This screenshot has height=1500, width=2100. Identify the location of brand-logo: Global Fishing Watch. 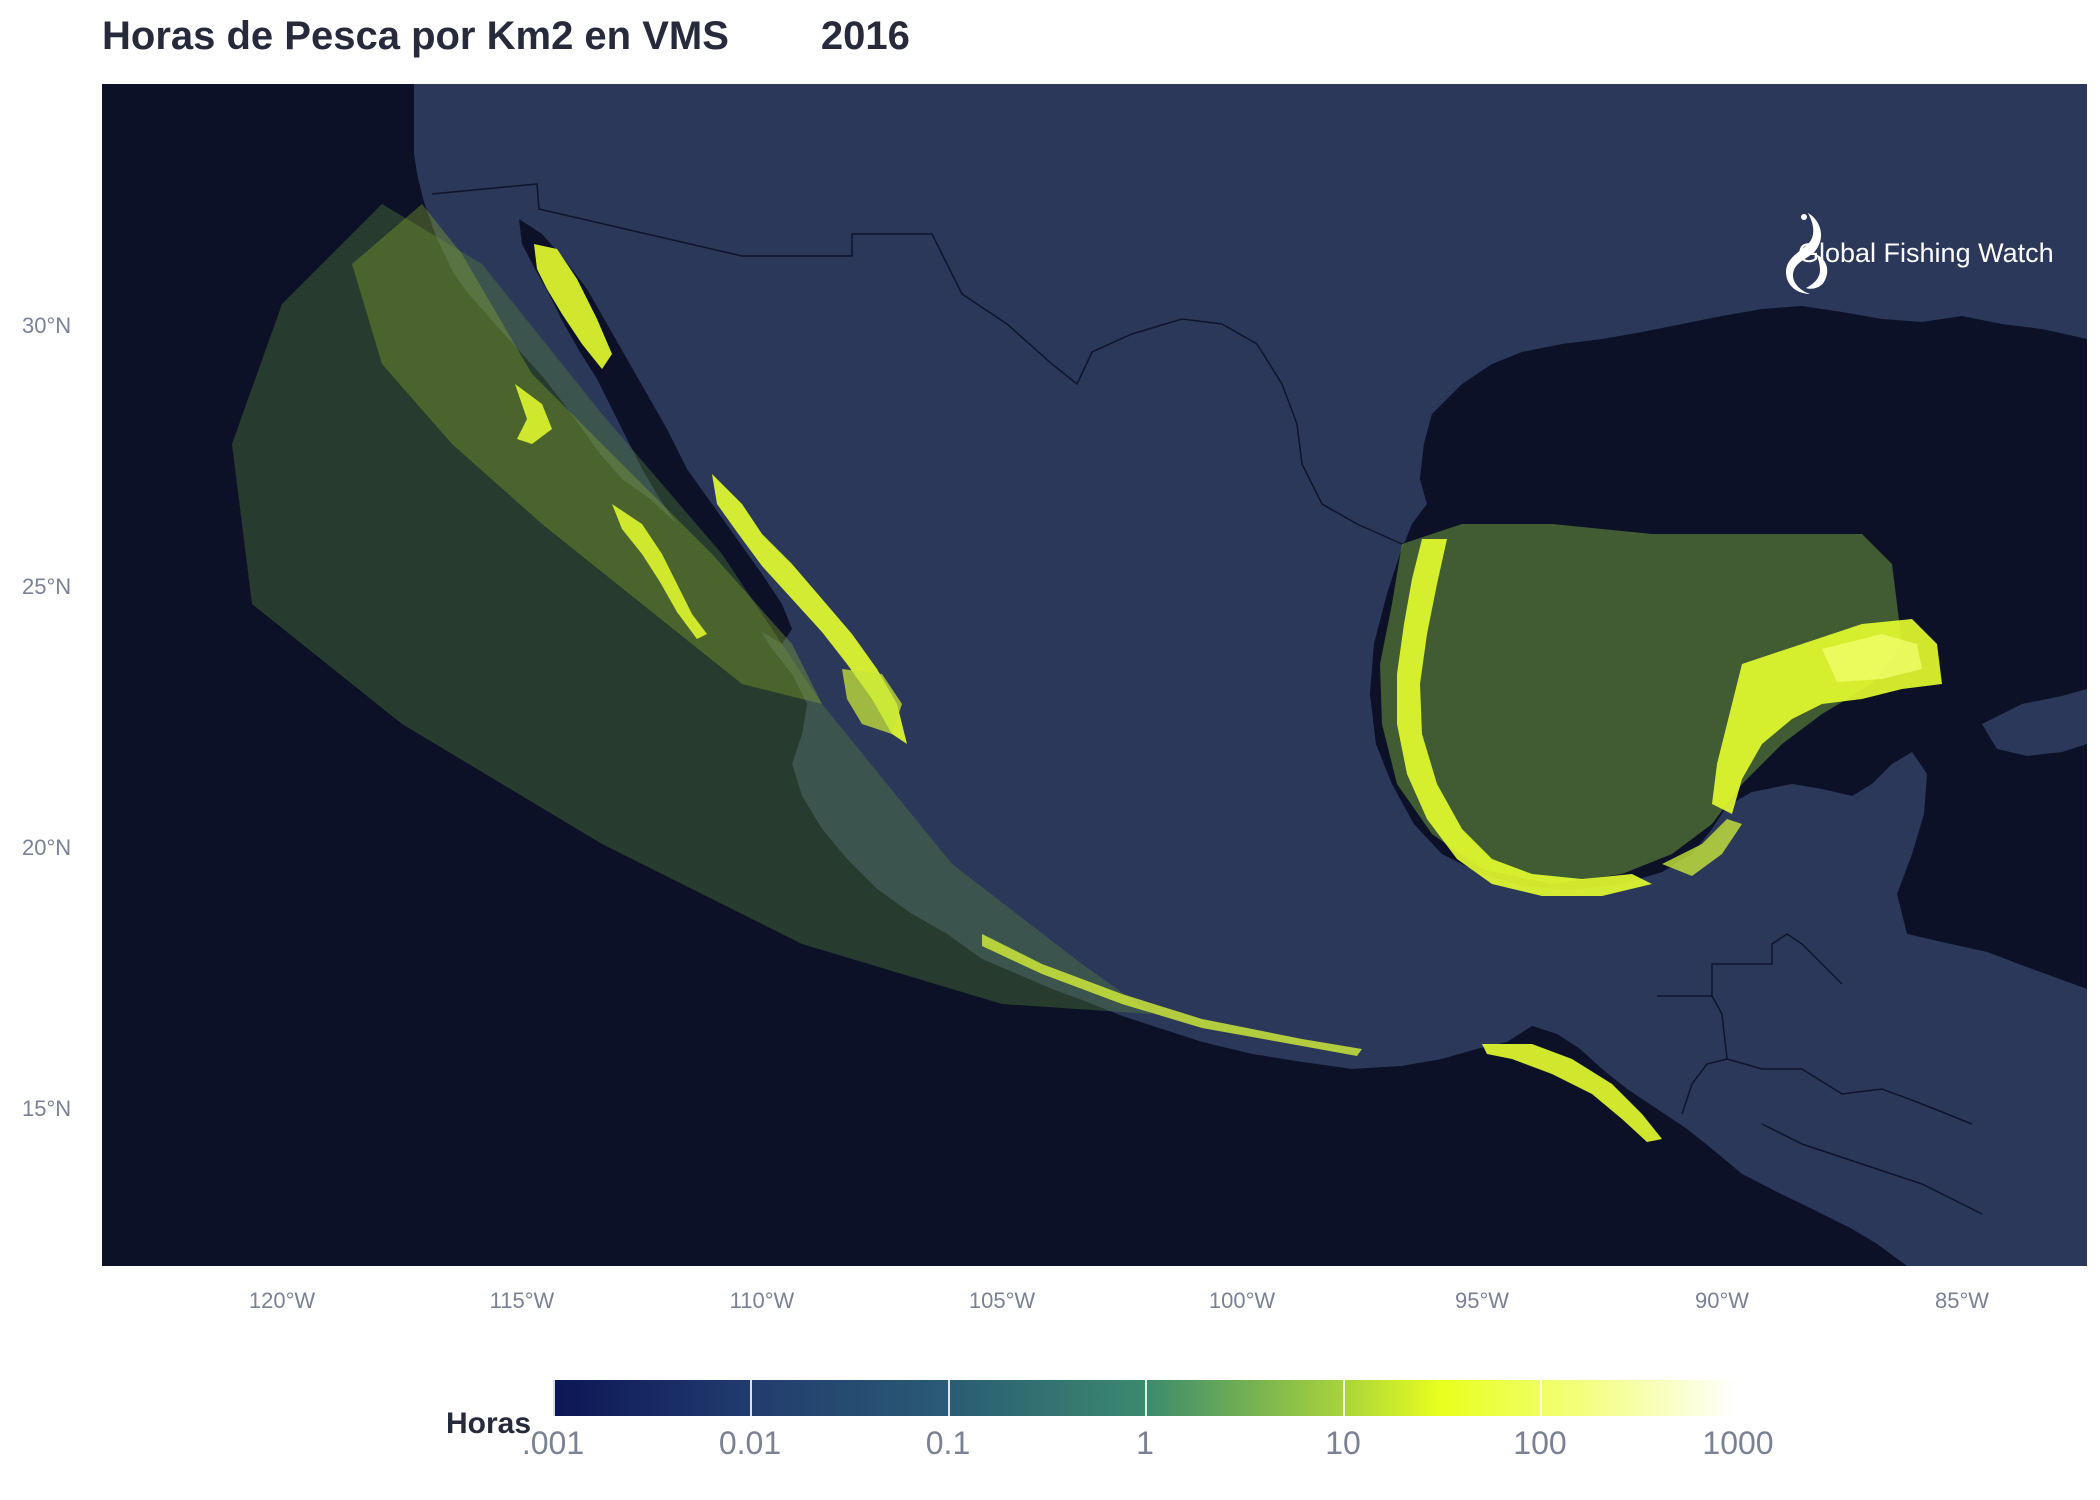
(1917, 253).